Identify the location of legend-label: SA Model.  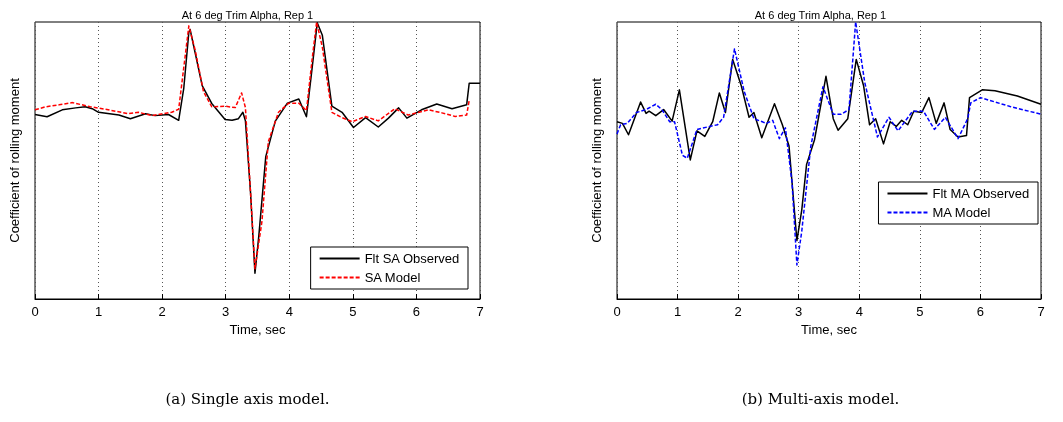
(392, 277).